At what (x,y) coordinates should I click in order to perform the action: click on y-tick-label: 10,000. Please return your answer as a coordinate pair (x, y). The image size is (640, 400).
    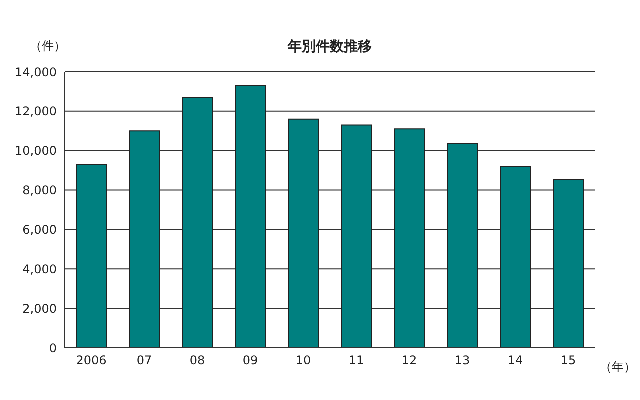
    Looking at the image, I should click on (36, 151).